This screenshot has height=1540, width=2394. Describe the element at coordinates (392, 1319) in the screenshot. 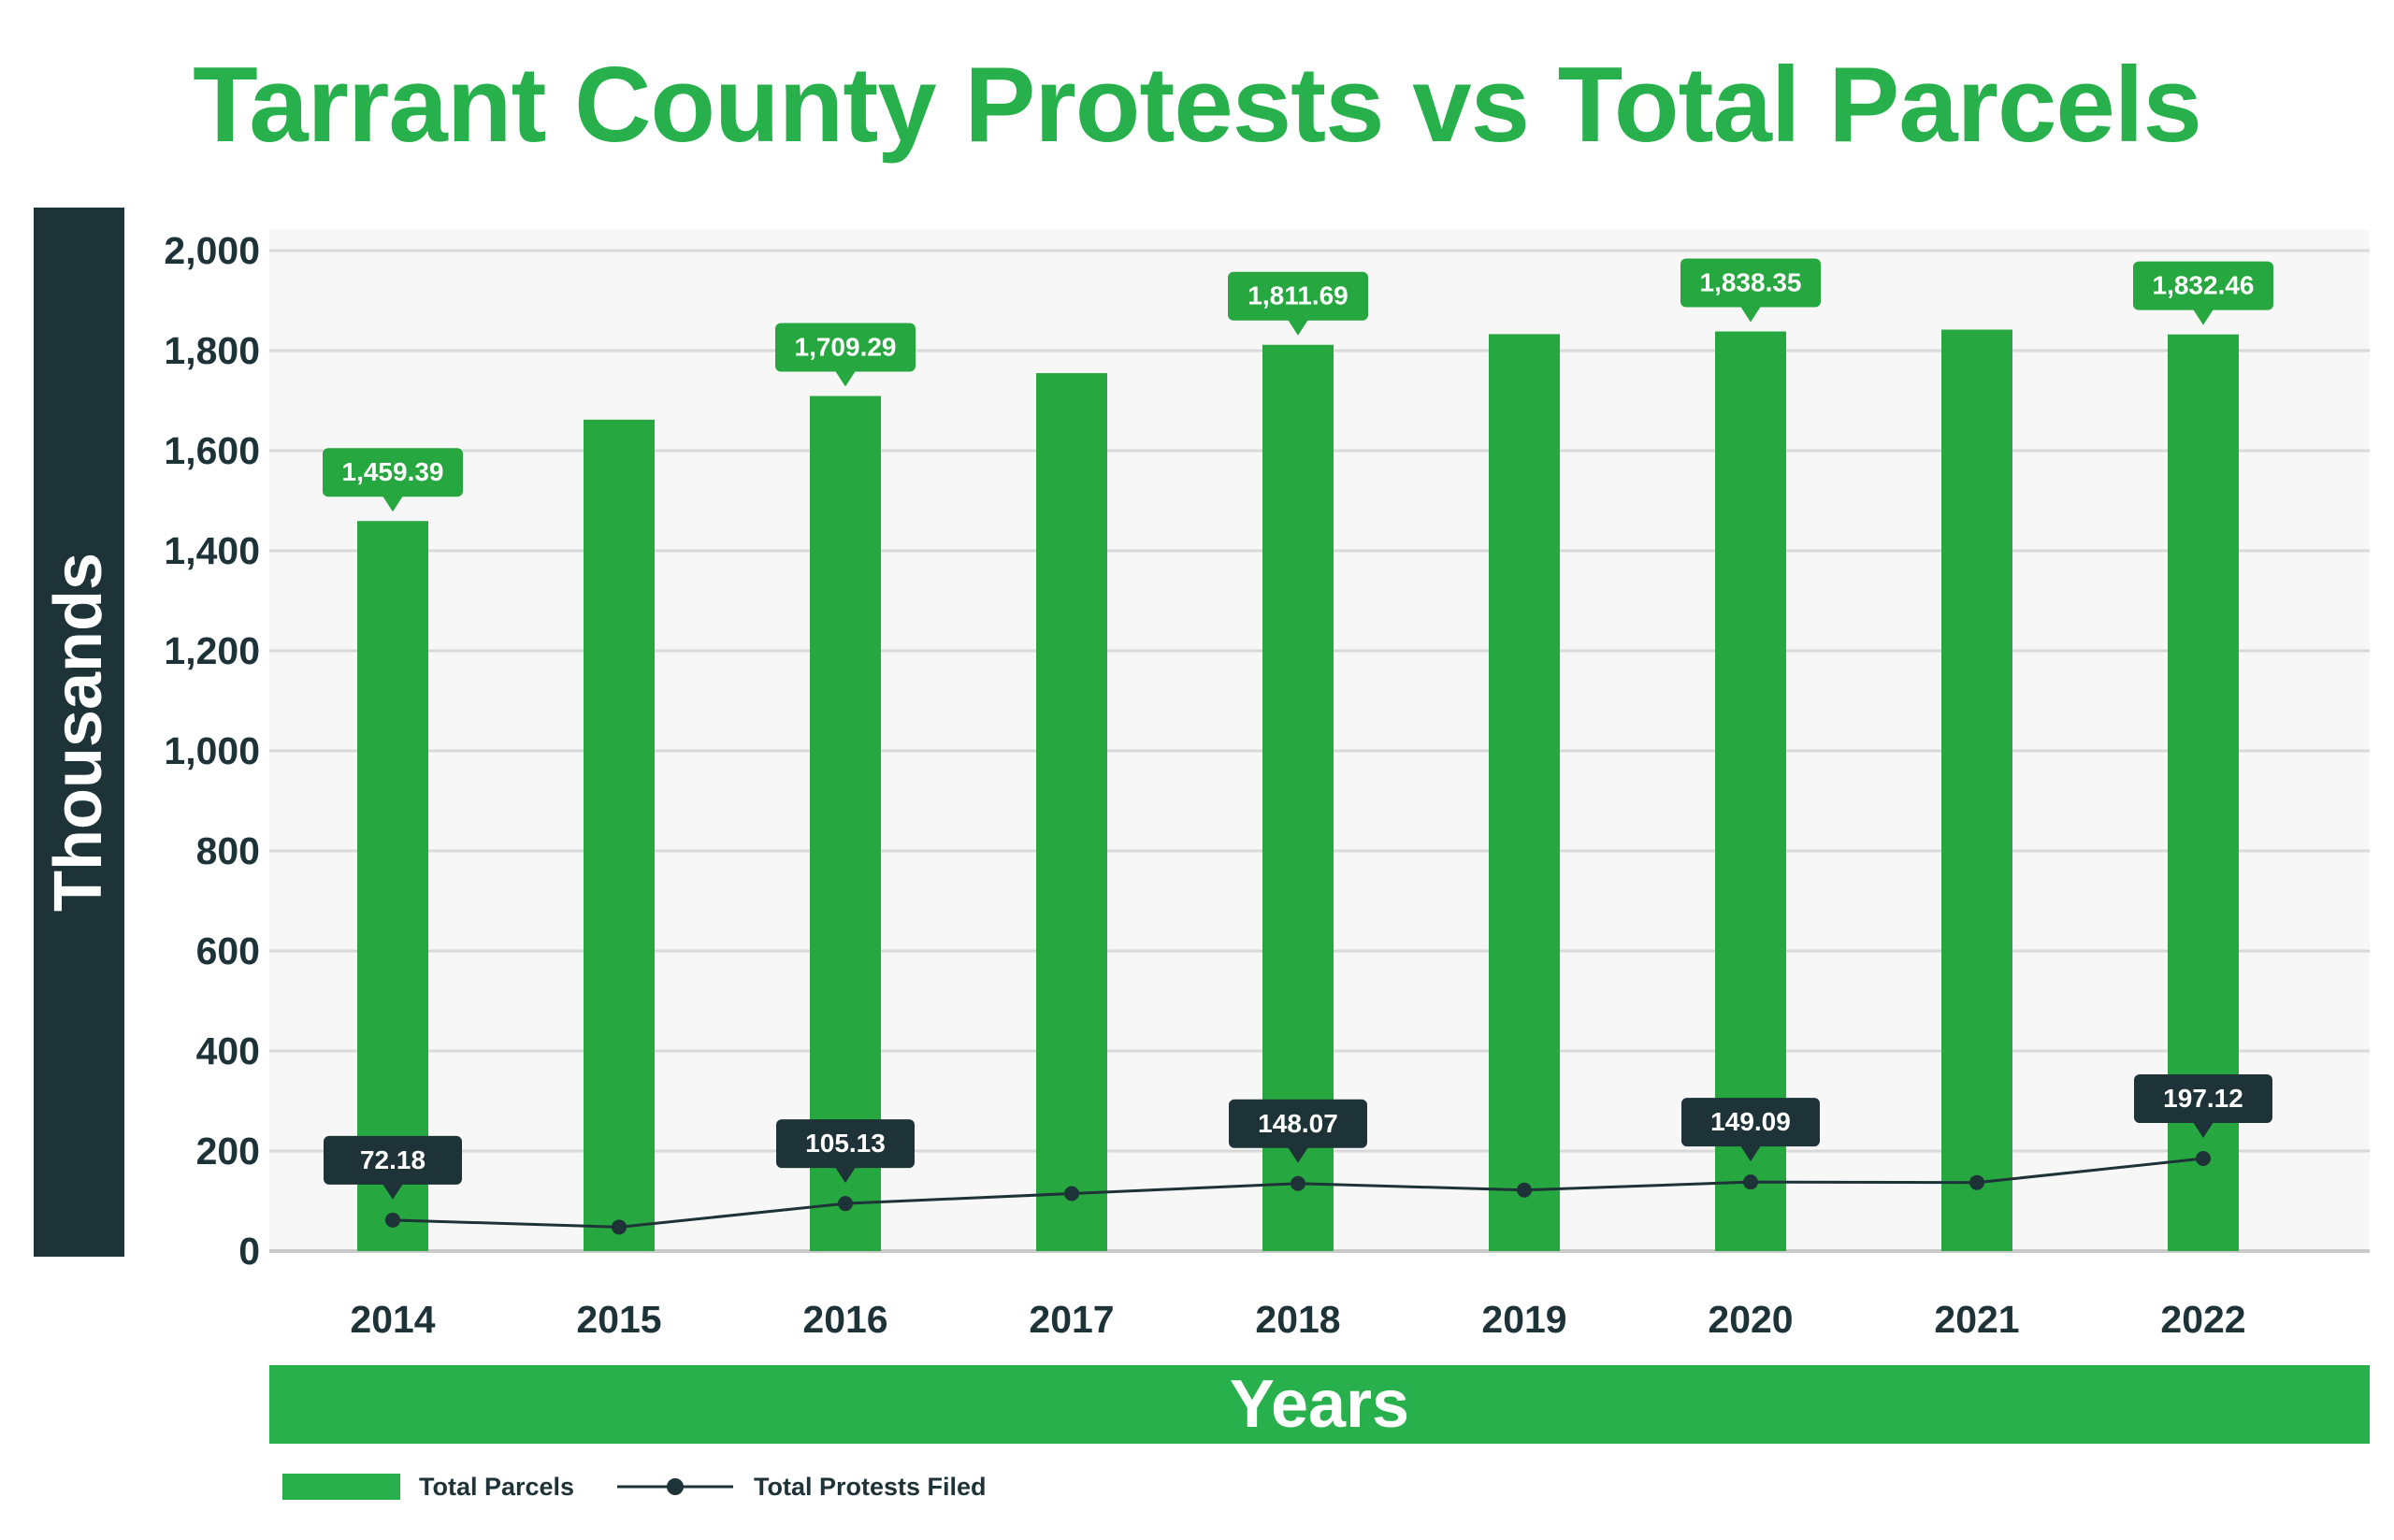

I see `x-tick-label: 2014` at that location.